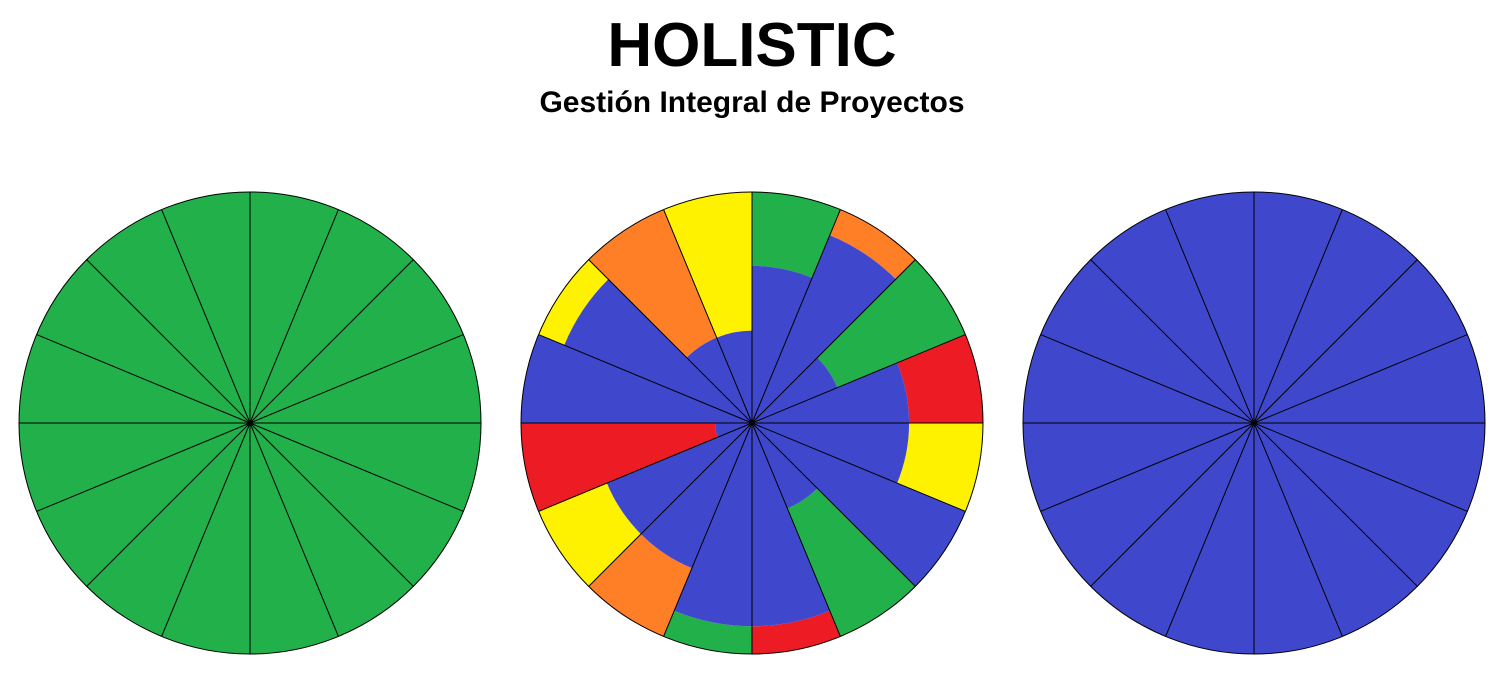 The image size is (1504, 696). What do you see at coordinates (891, 323) in the screenshot?
I see `wheel-center-sector-3-outer` at bounding box center [891, 323].